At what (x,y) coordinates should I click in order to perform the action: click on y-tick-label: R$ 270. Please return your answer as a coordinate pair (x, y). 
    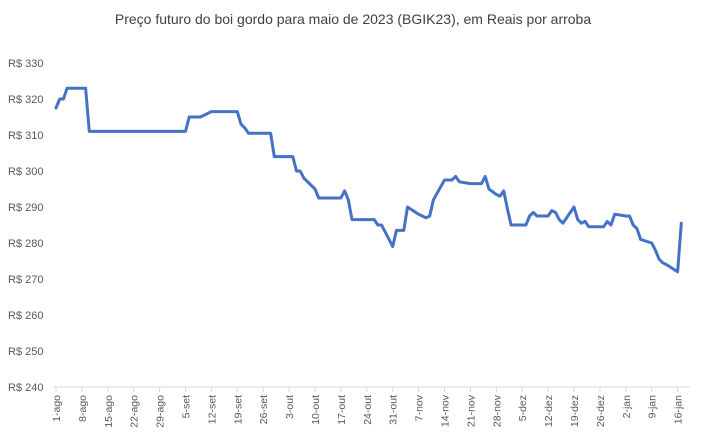
    Looking at the image, I should click on (25, 280).